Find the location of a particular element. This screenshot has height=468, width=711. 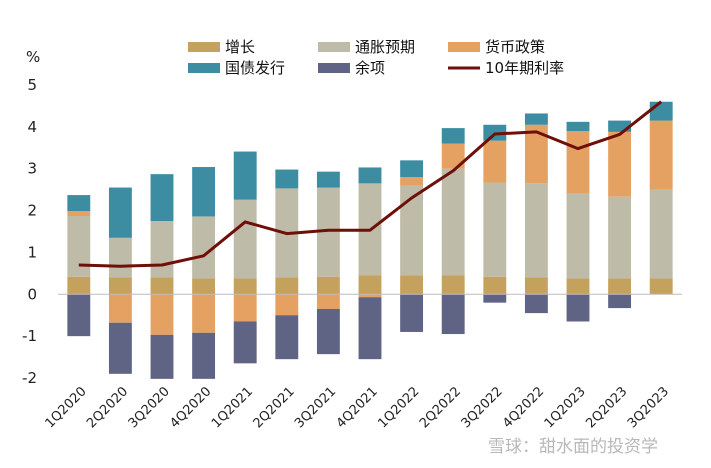

x-tick-label: 1Q2023 is located at coordinates (565, 407).